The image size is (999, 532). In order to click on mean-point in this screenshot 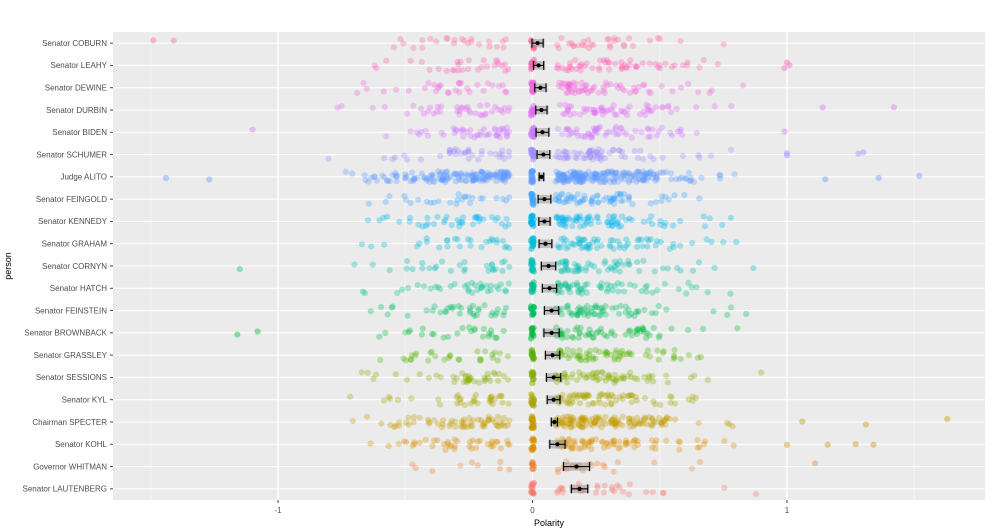, I will do `click(537, 43)`.